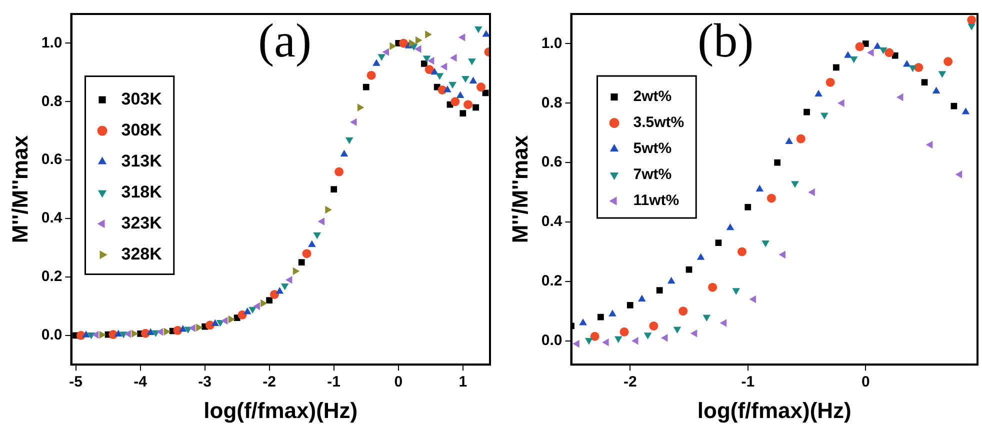 The height and width of the screenshot is (433, 982). Describe the element at coordinates (658, 123) in the screenshot. I see `legend-label: 3.5wt%` at that location.